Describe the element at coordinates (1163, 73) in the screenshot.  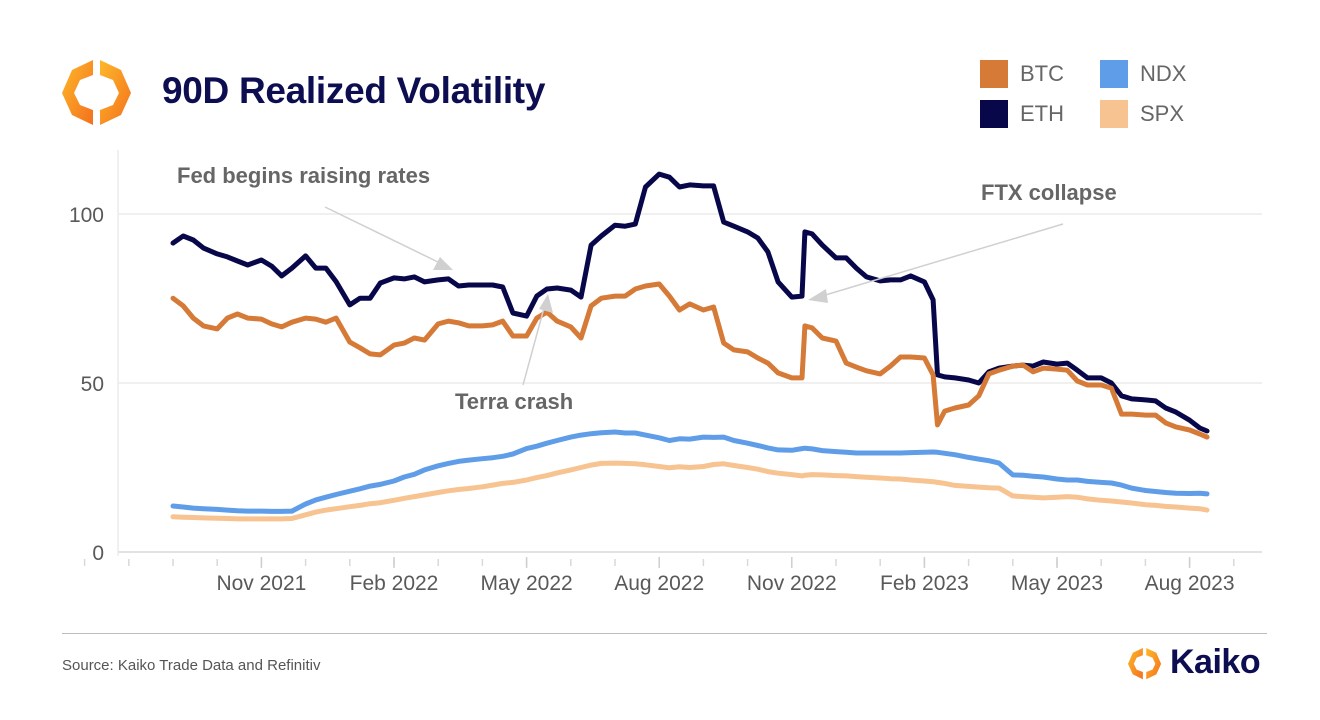
I see `legend-label-ndx: NDX` at that location.